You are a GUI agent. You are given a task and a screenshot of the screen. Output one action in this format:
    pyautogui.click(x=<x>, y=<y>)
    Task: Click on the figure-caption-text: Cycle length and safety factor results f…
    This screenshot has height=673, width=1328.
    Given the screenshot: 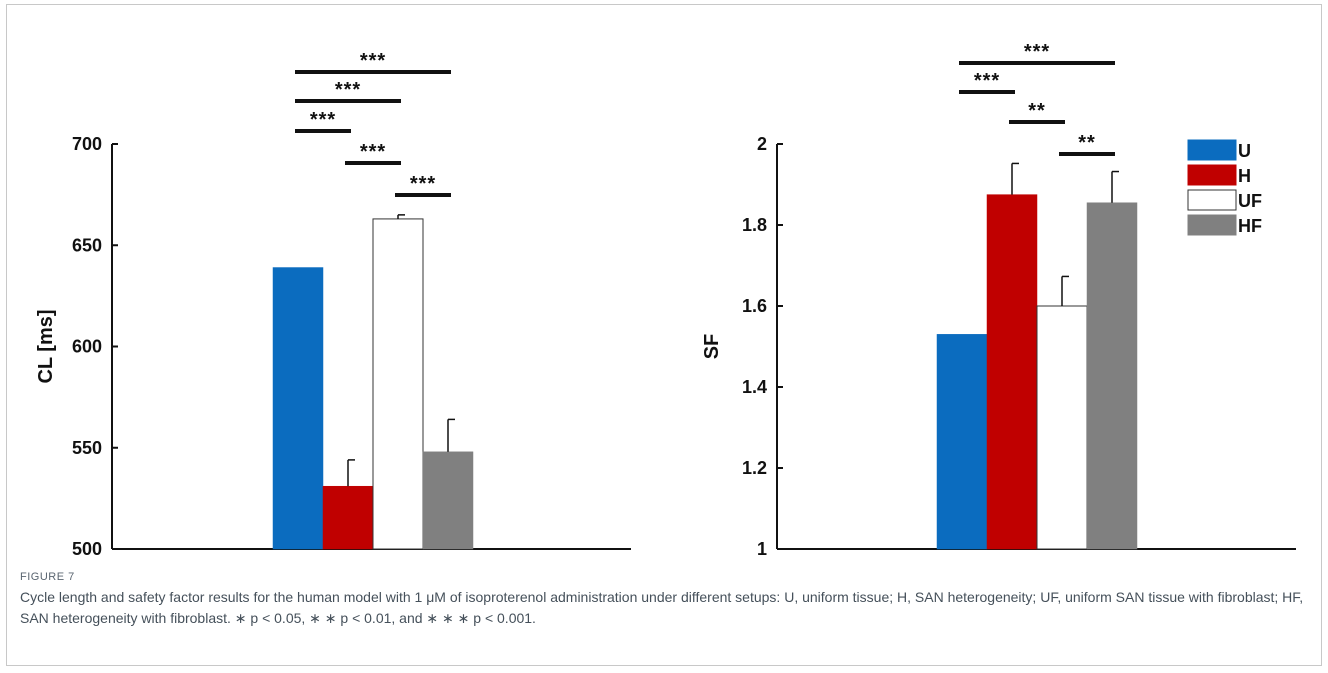 What is the action you would take?
    pyautogui.click(x=662, y=607)
    